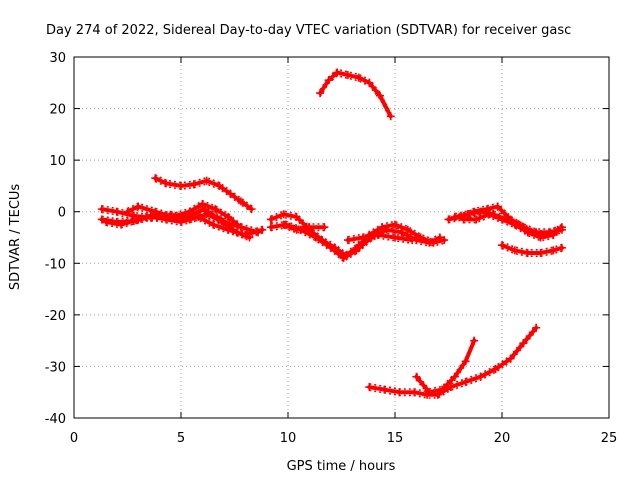 The width and height of the screenshot is (640, 480). I want to click on y-tick-label: -20, so click(55, 316).